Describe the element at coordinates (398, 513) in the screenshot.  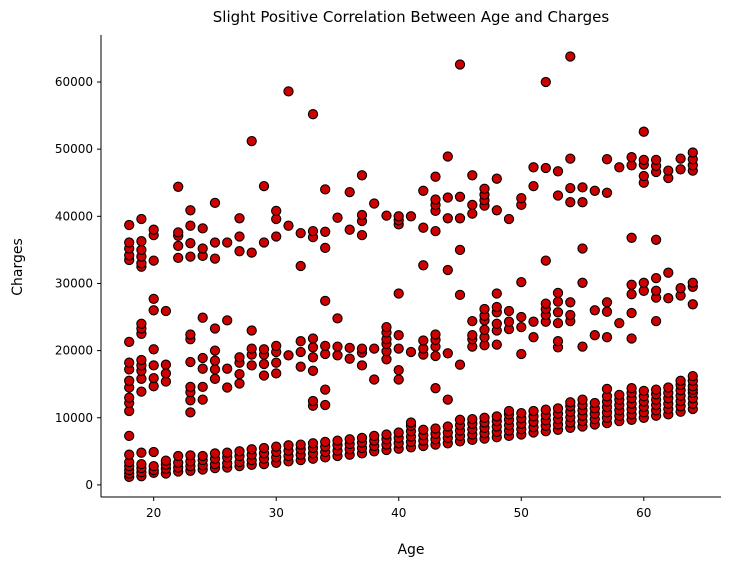
I see `x-tick-label: 40` at that location.